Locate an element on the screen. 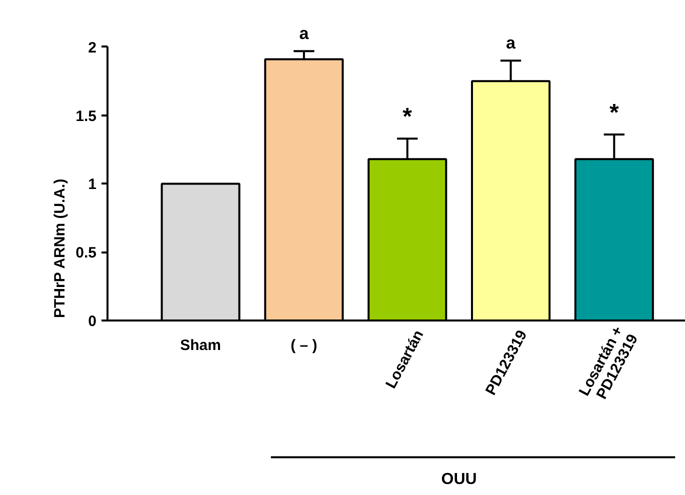 This screenshot has height=495, width=685. y-tick-label: 2 is located at coordinates (92, 47).